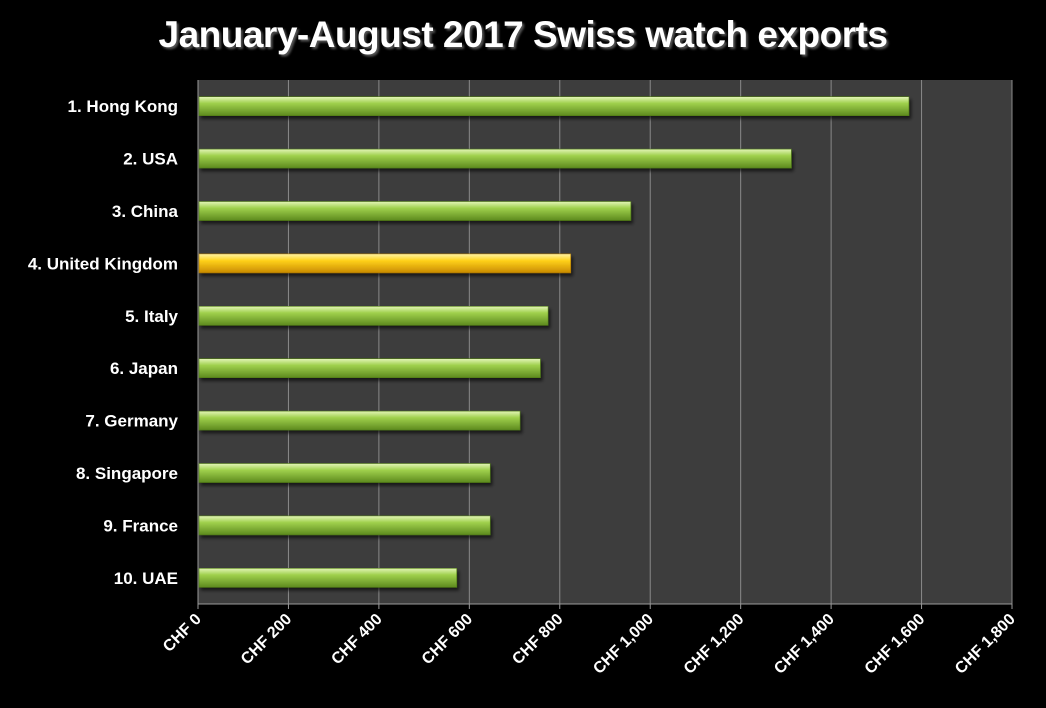  Describe the element at coordinates (714, 644) in the screenshot. I see `x-tick-label: CHF 1,200` at that location.